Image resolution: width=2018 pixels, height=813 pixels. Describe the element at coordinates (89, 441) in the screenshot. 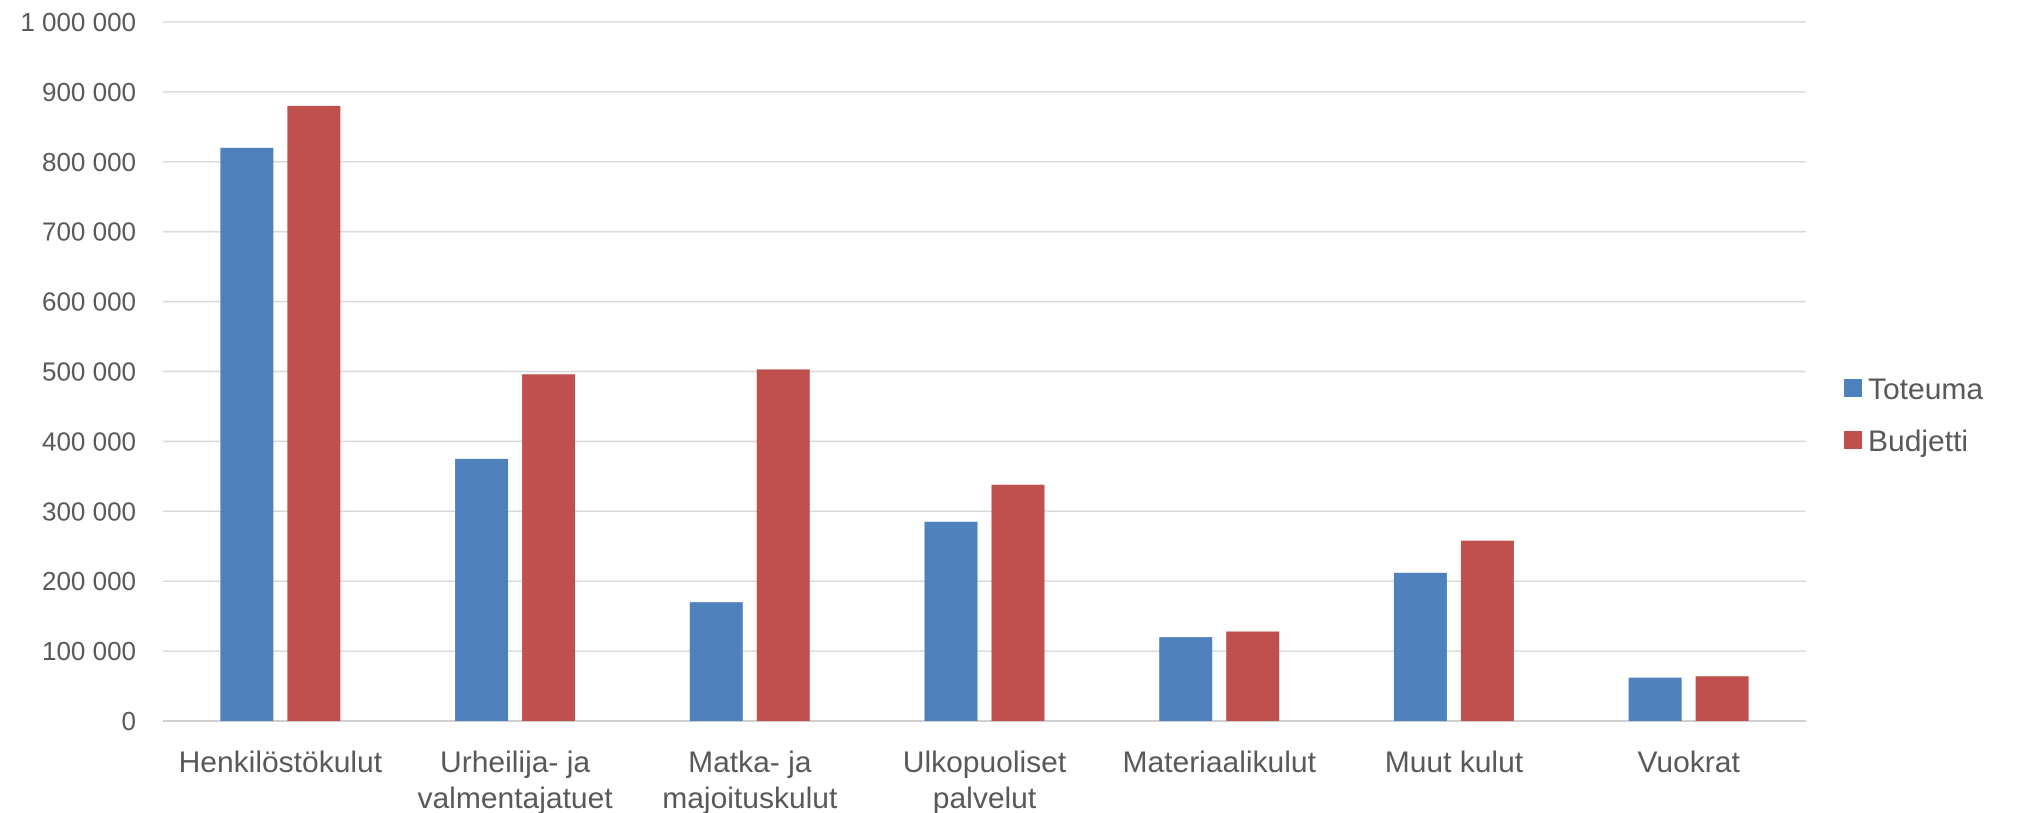

I see `y-tick-label: 400 000` at that location.